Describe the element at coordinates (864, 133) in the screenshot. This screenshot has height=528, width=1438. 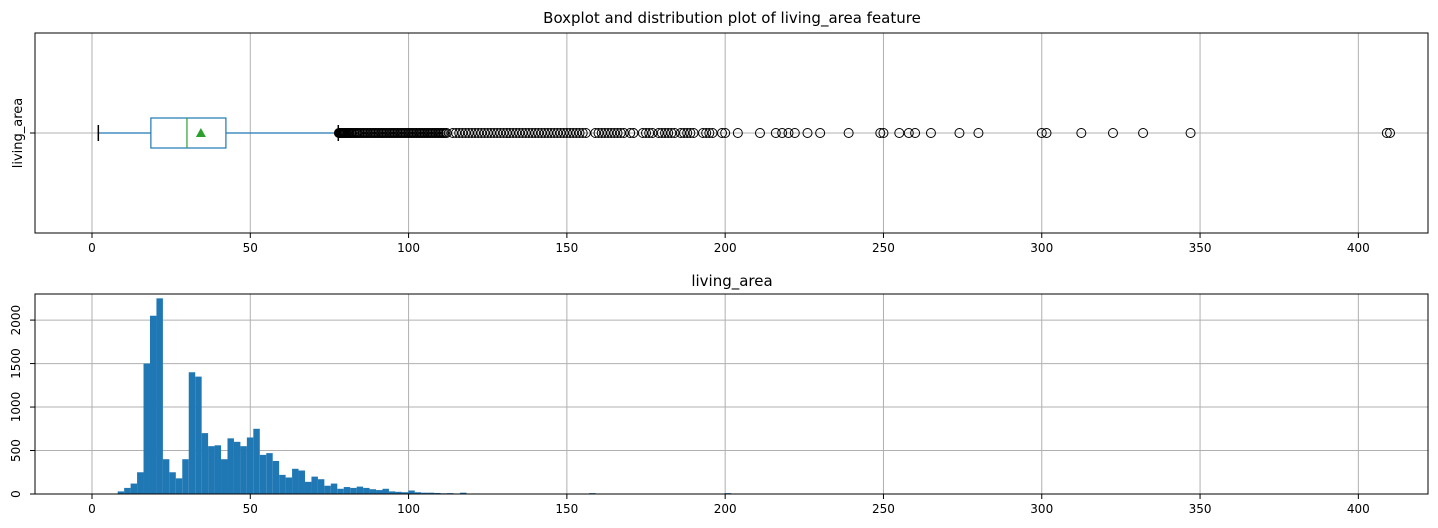
I see `boxplot-outliers` at that location.